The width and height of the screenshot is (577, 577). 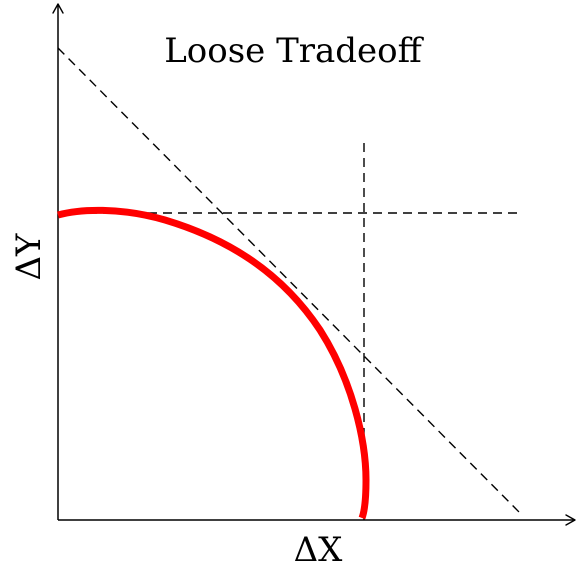 I want to click on x-axis-label: ΔX, so click(x=319, y=550).